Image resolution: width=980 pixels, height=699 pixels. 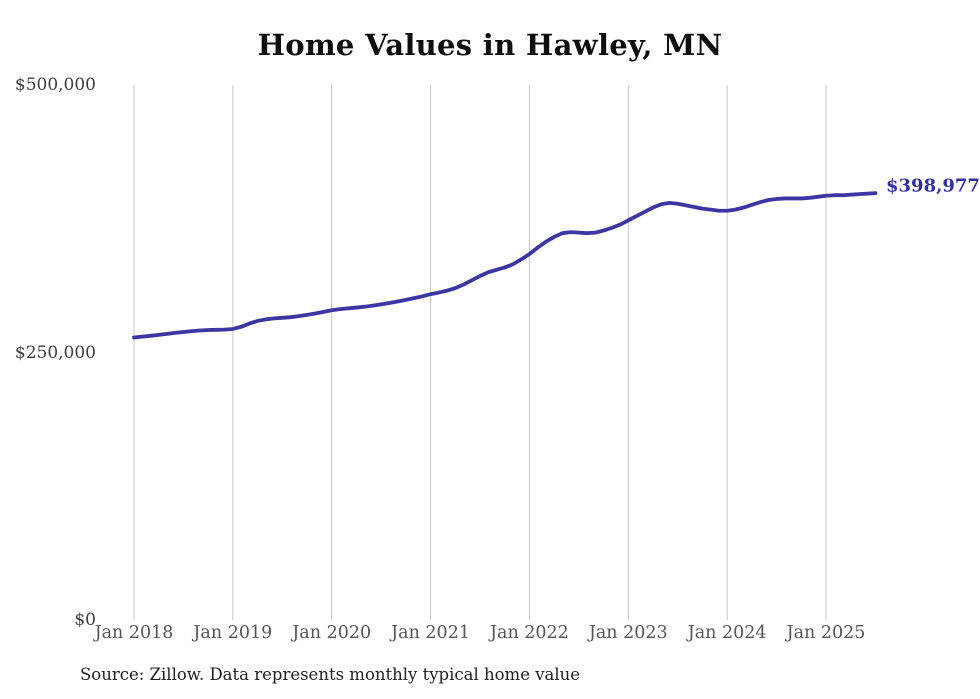 I want to click on y-tick-label: $250,000, so click(x=55, y=352).